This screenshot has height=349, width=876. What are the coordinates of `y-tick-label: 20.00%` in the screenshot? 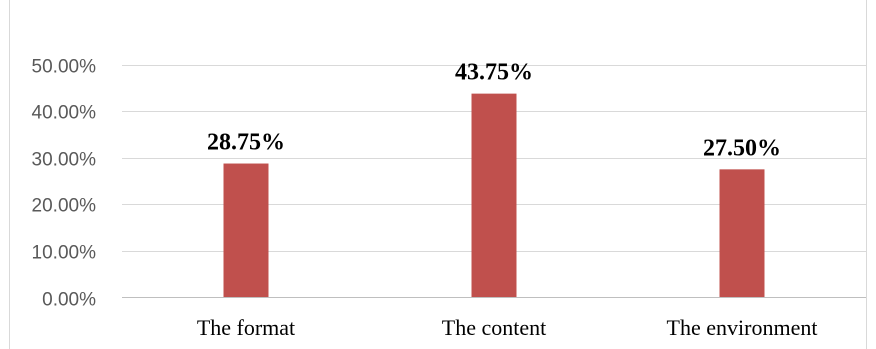 It's located at (64, 206).